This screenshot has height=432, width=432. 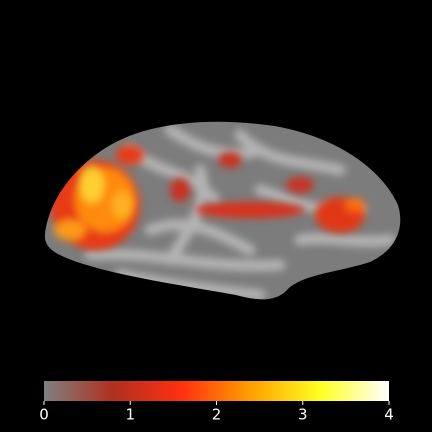 What do you see at coordinates (217, 415) in the screenshot?
I see `x-tick-label: 2` at bounding box center [217, 415].